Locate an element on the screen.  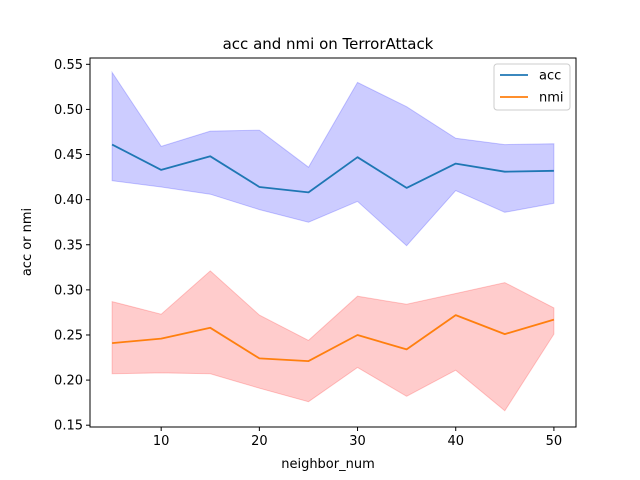
nmi-legend-label: nmi is located at coordinates (551, 98).